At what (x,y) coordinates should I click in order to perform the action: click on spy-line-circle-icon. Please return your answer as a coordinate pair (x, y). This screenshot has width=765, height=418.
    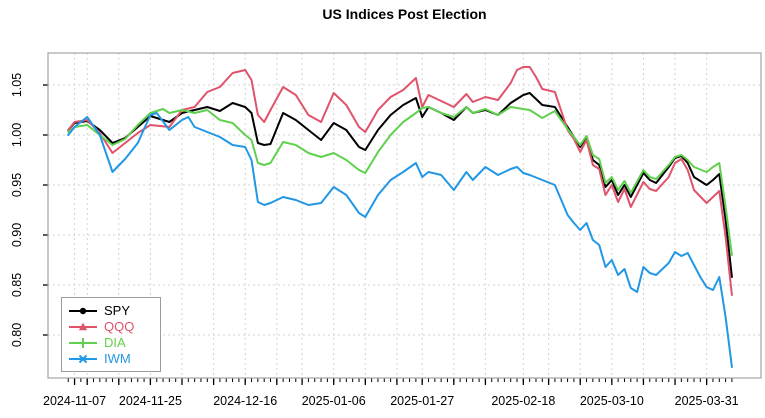
    Looking at the image, I should click on (83, 311).